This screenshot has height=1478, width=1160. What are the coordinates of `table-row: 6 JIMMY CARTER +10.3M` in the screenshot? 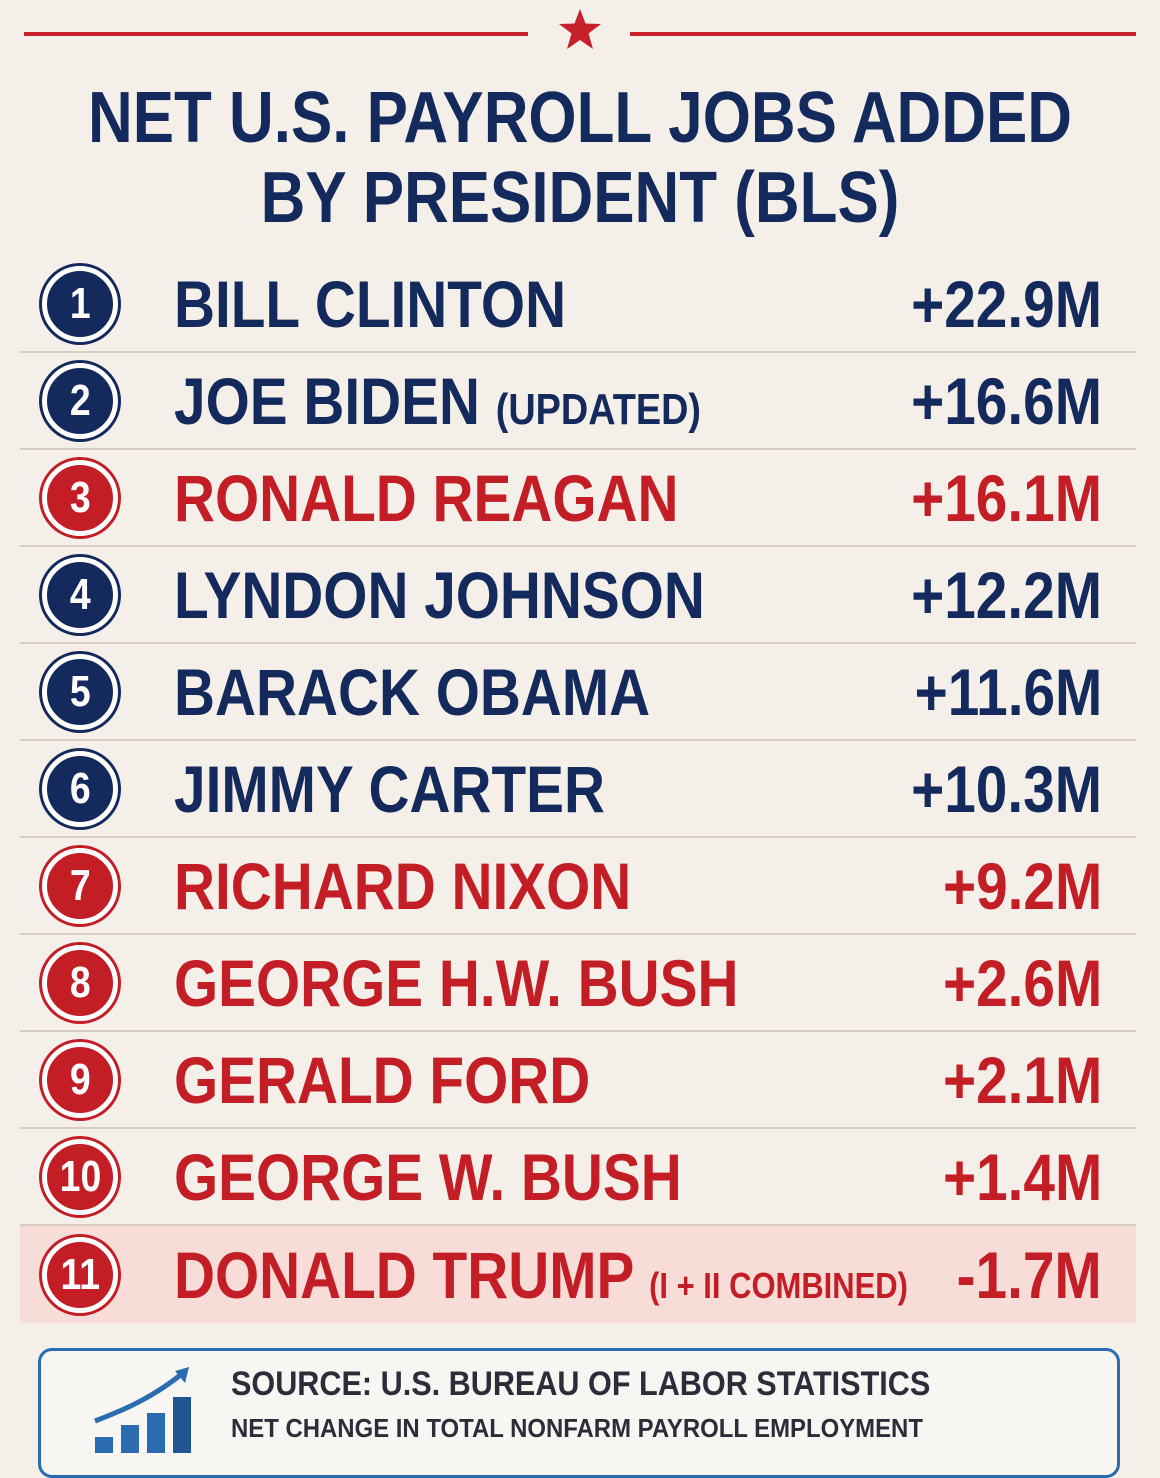 It's located at (578, 789).